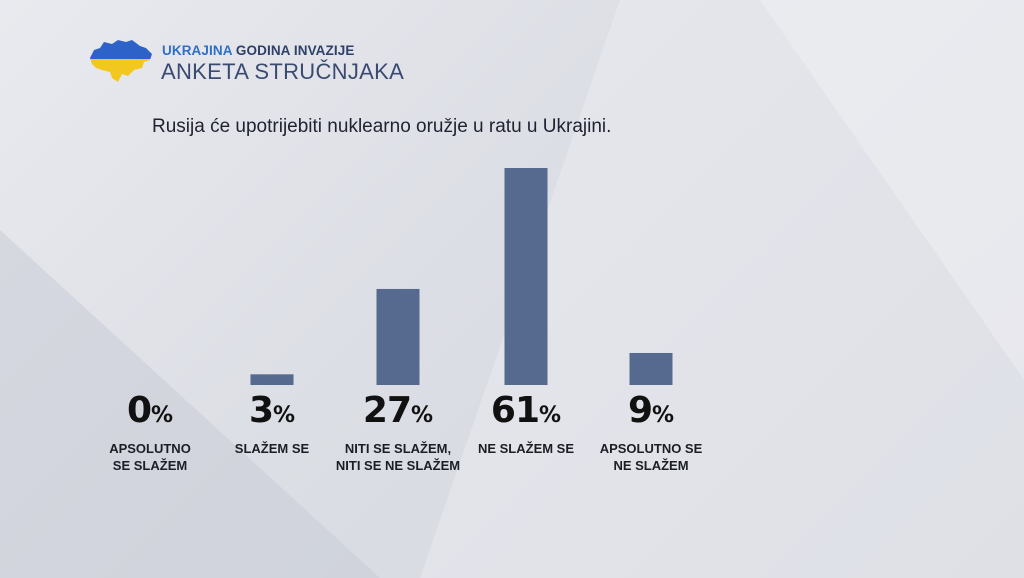 This screenshot has width=1024, height=578. Describe the element at coordinates (283, 71) in the screenshot. I see `brand-subtitle: ANKETA STRUČNJAKA` at that location.